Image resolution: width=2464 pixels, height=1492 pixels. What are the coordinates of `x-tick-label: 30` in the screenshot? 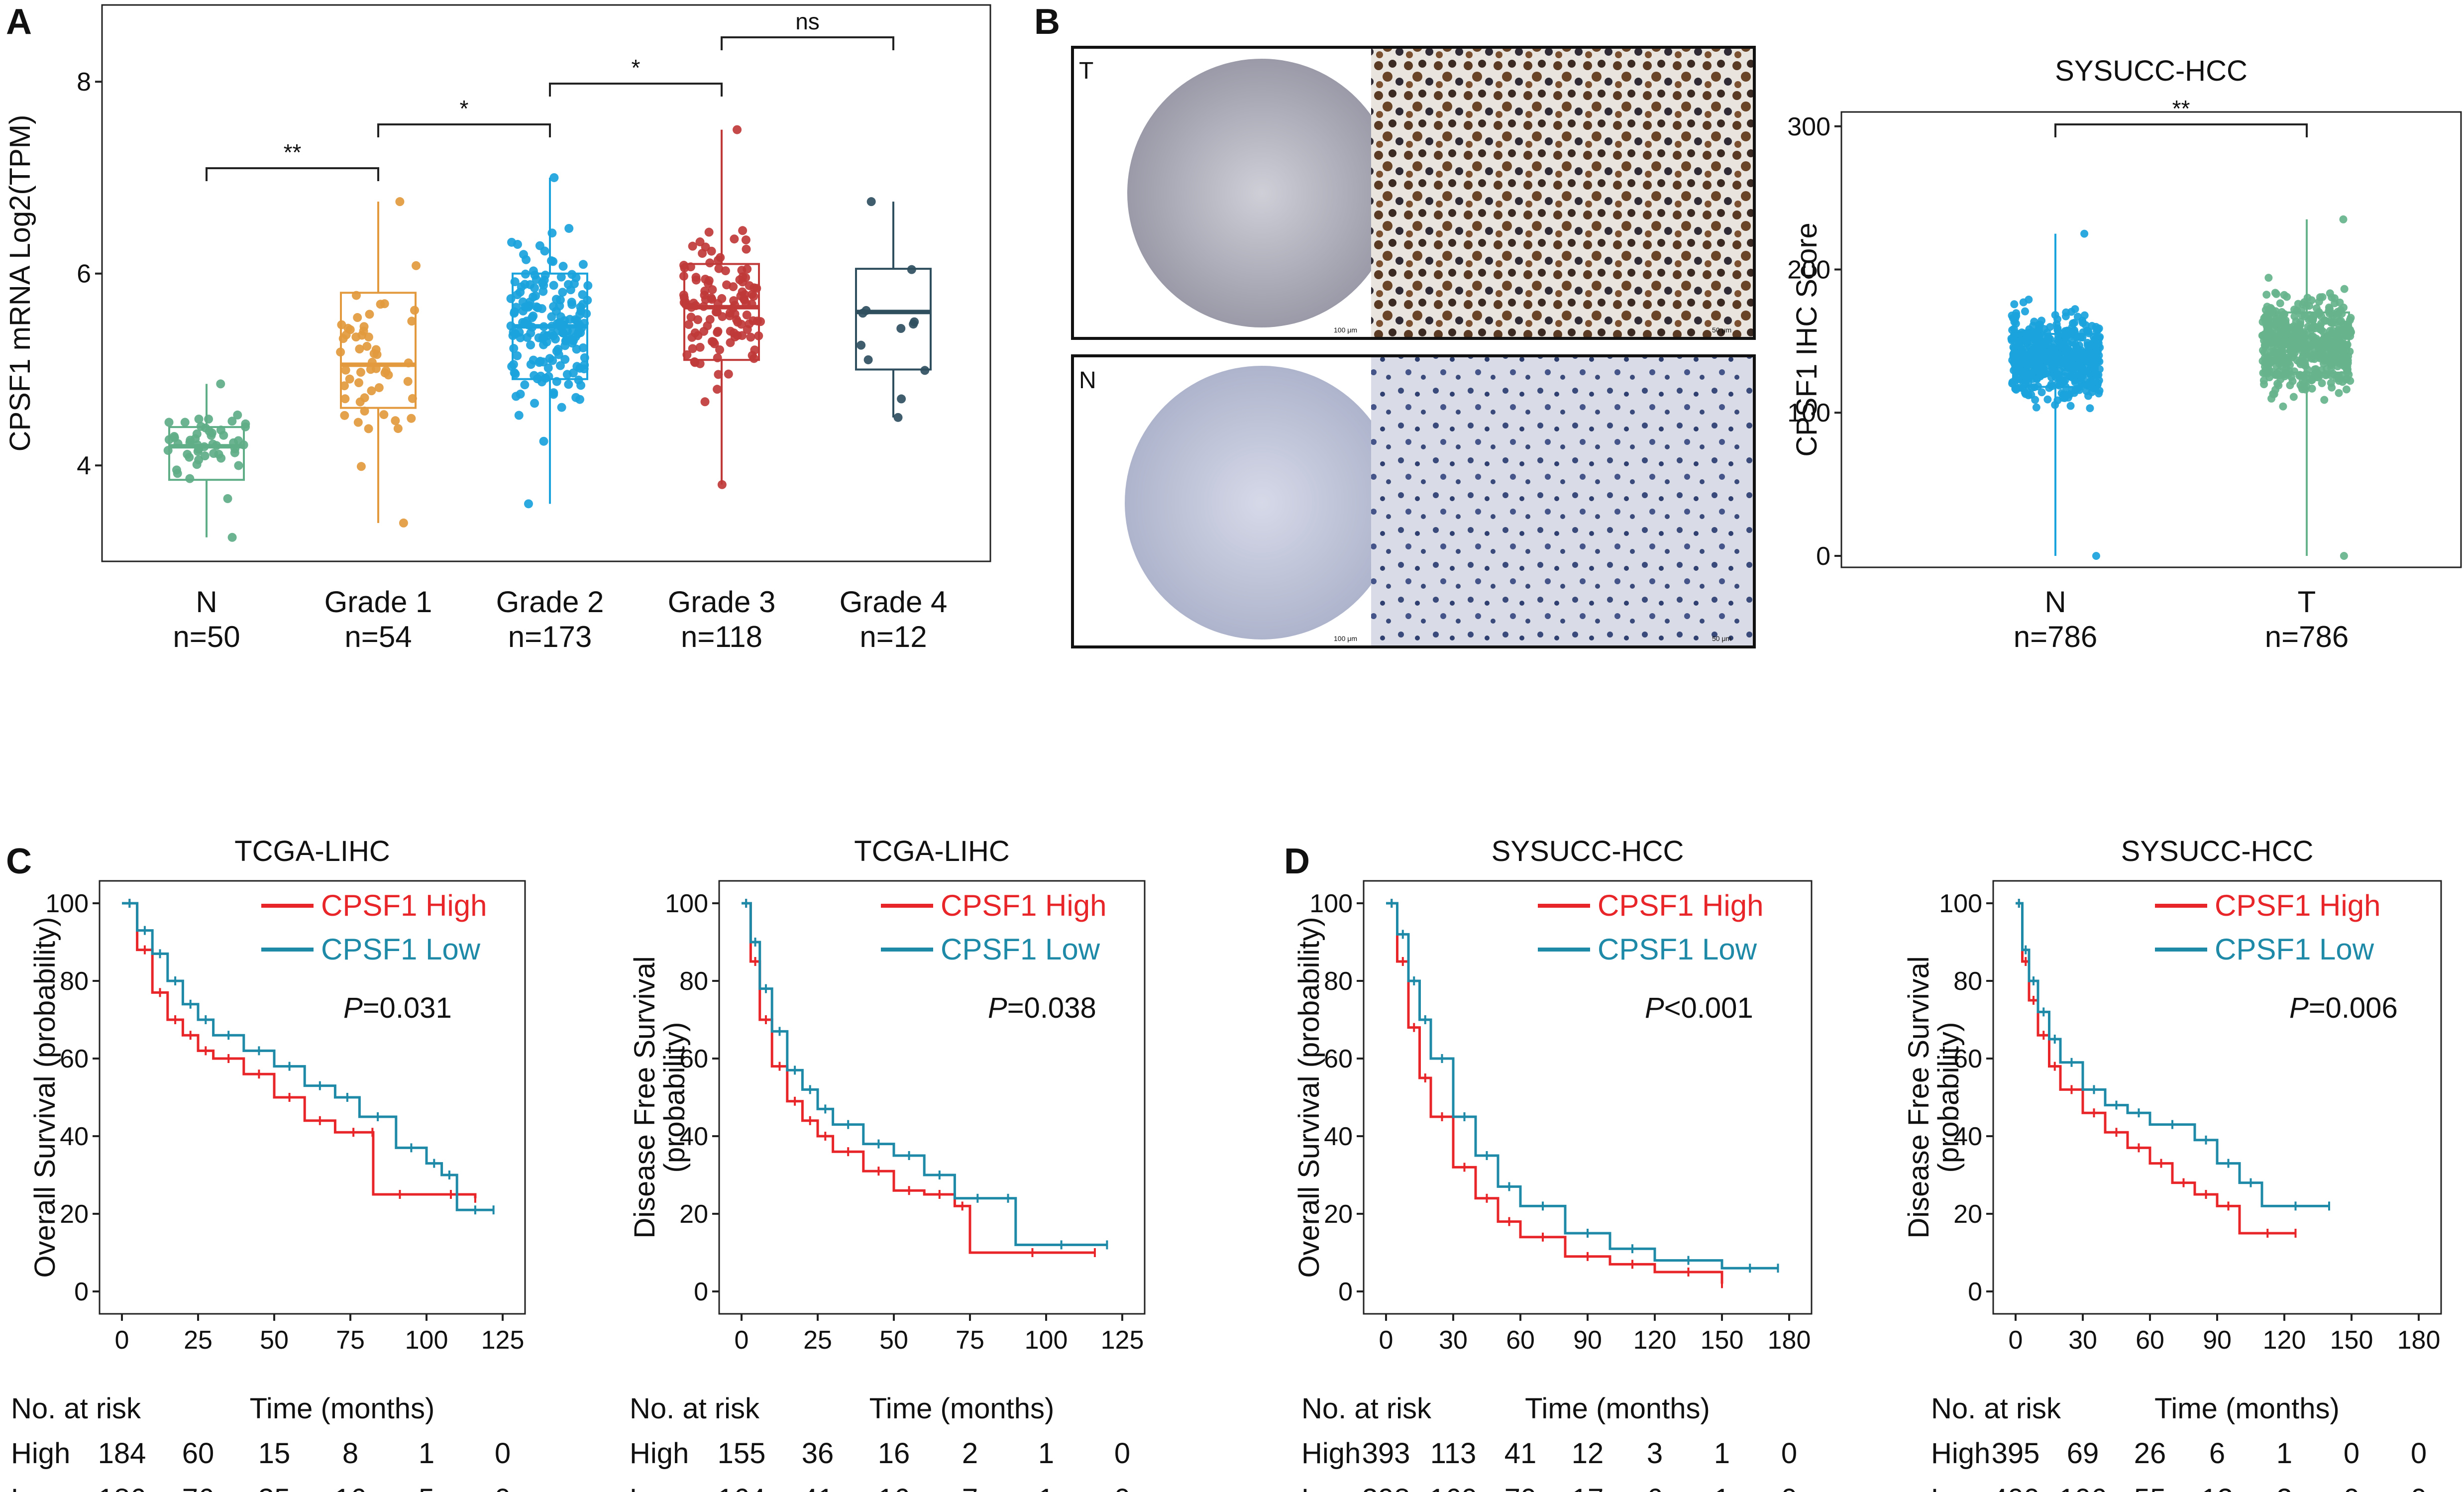 It's located at (2082, 1340).